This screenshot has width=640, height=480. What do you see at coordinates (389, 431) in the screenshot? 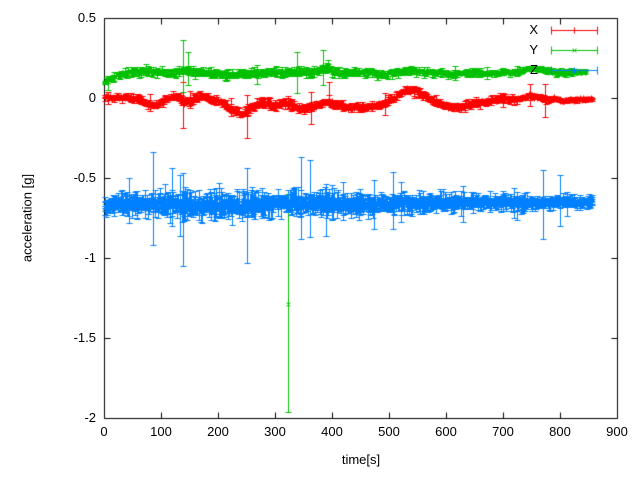
I see `x-tick-label: 500` at bounding box center [389, 431].